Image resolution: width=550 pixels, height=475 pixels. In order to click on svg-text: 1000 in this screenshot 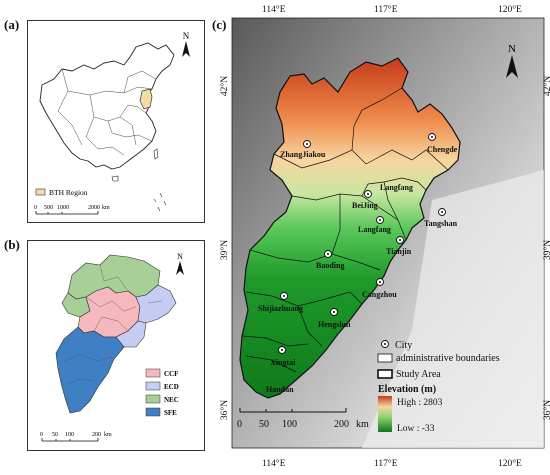, I will do `click(63, 208)`.